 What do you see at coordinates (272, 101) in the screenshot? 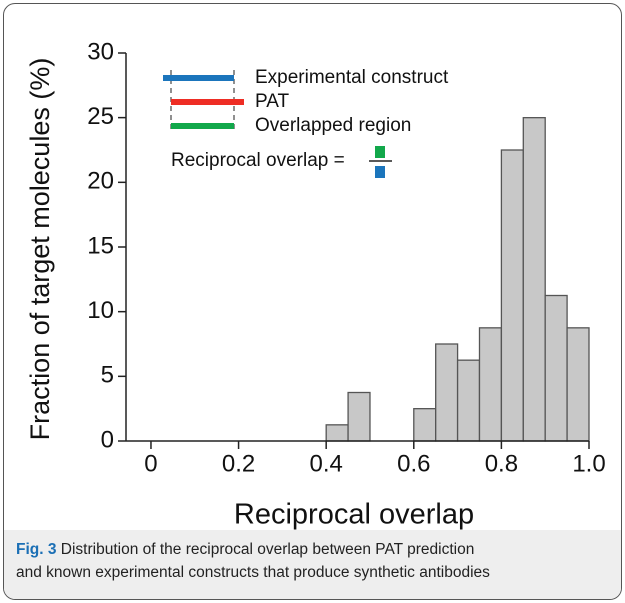
I see `legend-label: PAT` at bounding box center [272, 101].